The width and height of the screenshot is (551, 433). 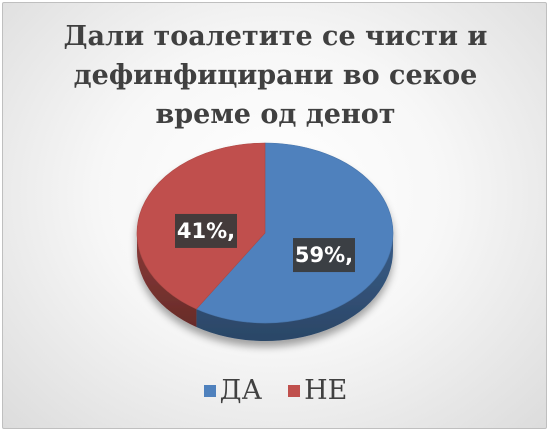 What do you see at coordinates (241, 390) in the screenshot?
I see `legend-label: ДА` at bounding box center [241, 390].